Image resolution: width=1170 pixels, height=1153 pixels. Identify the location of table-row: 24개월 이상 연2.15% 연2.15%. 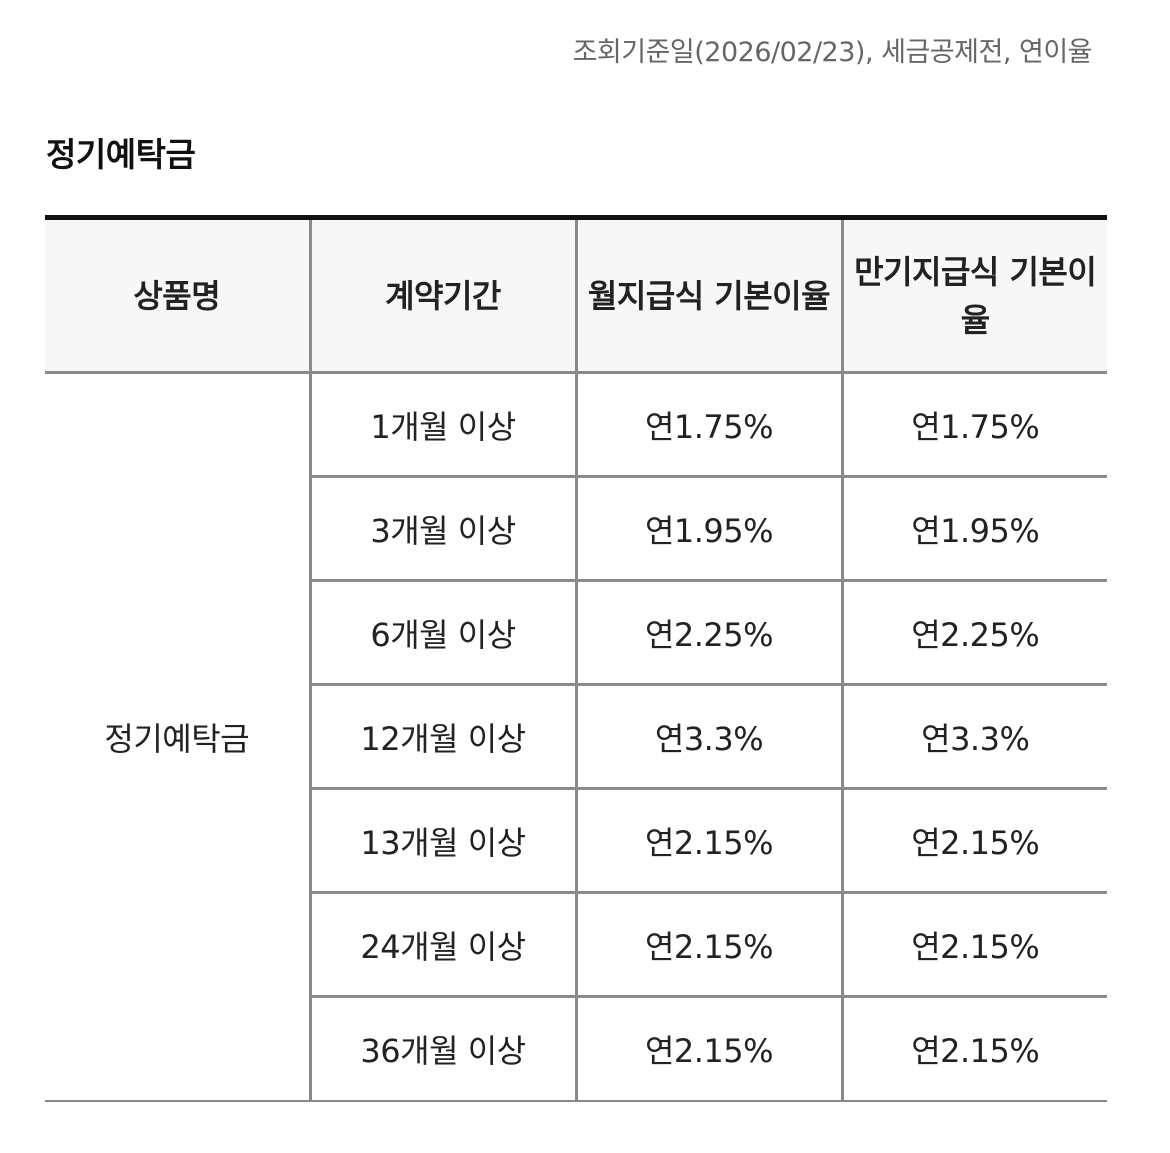
(576, 945).